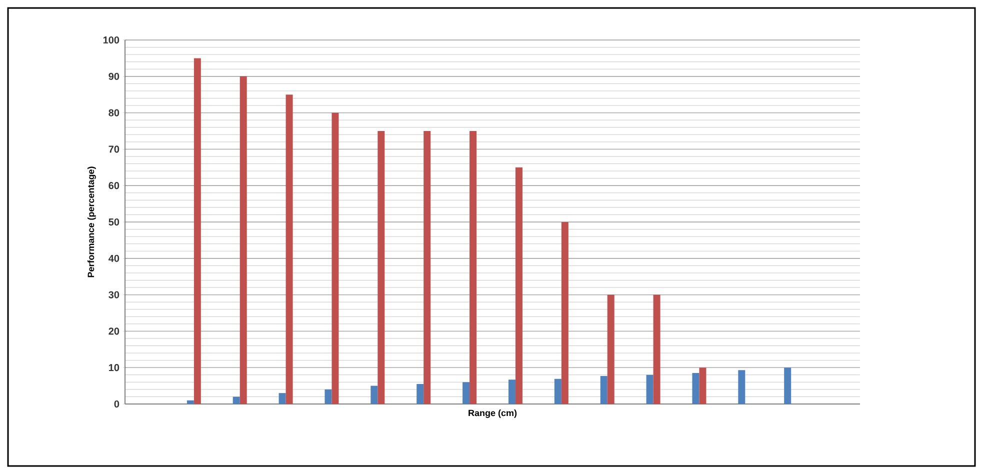  I want to click on x-axis-title: Range (cm), so click(492, 414).